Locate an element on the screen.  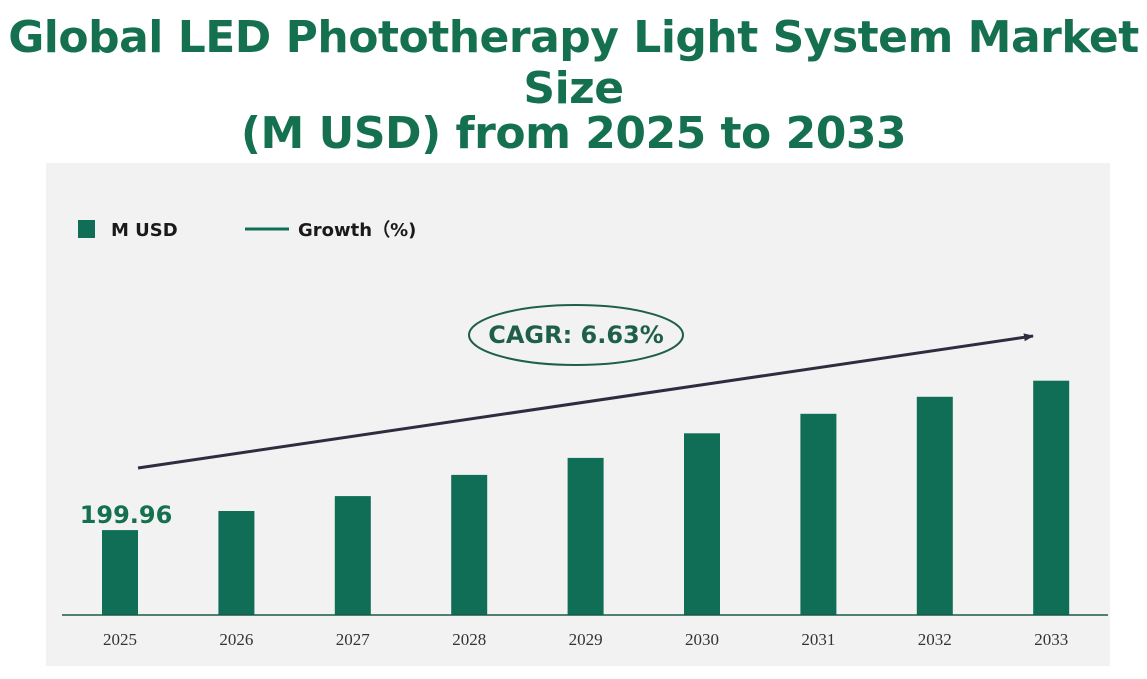
bar-2026 is located at coordinates (236, 563).